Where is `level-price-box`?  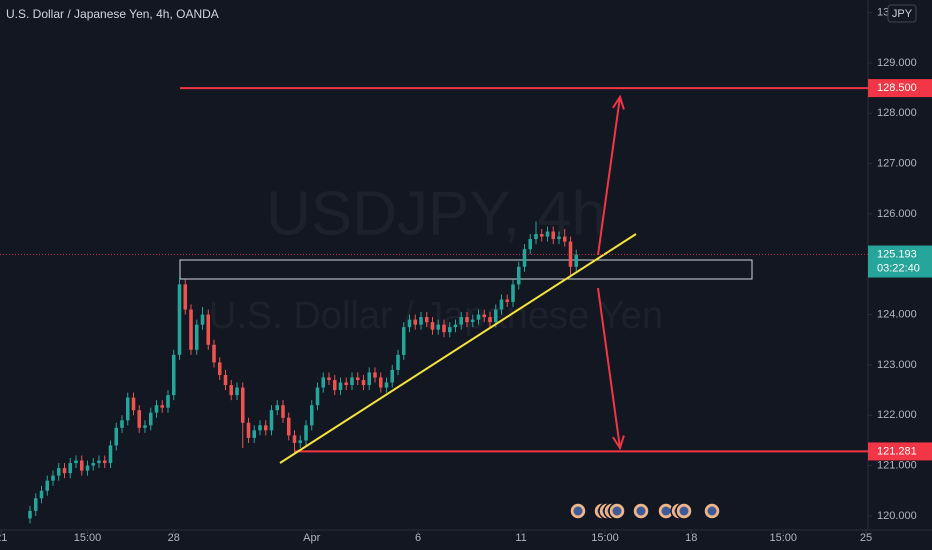
level-price-box is located at coordinates (900, 88).